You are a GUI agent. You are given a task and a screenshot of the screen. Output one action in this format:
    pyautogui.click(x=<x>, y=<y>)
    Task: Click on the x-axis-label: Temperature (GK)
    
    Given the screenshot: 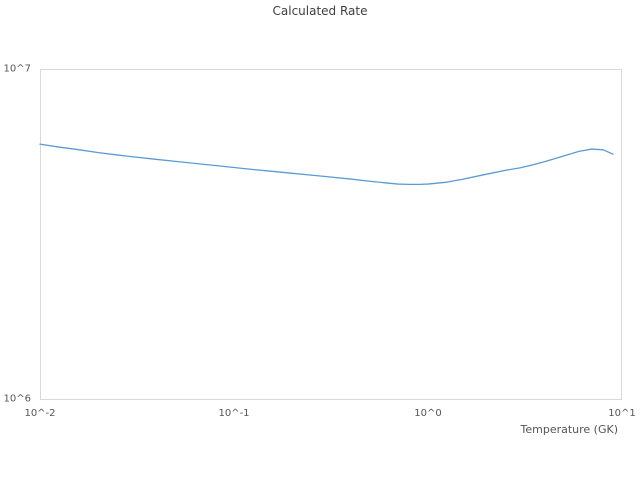 What is the action you would take?
    pyautogui.click(x=569, y=429)
    